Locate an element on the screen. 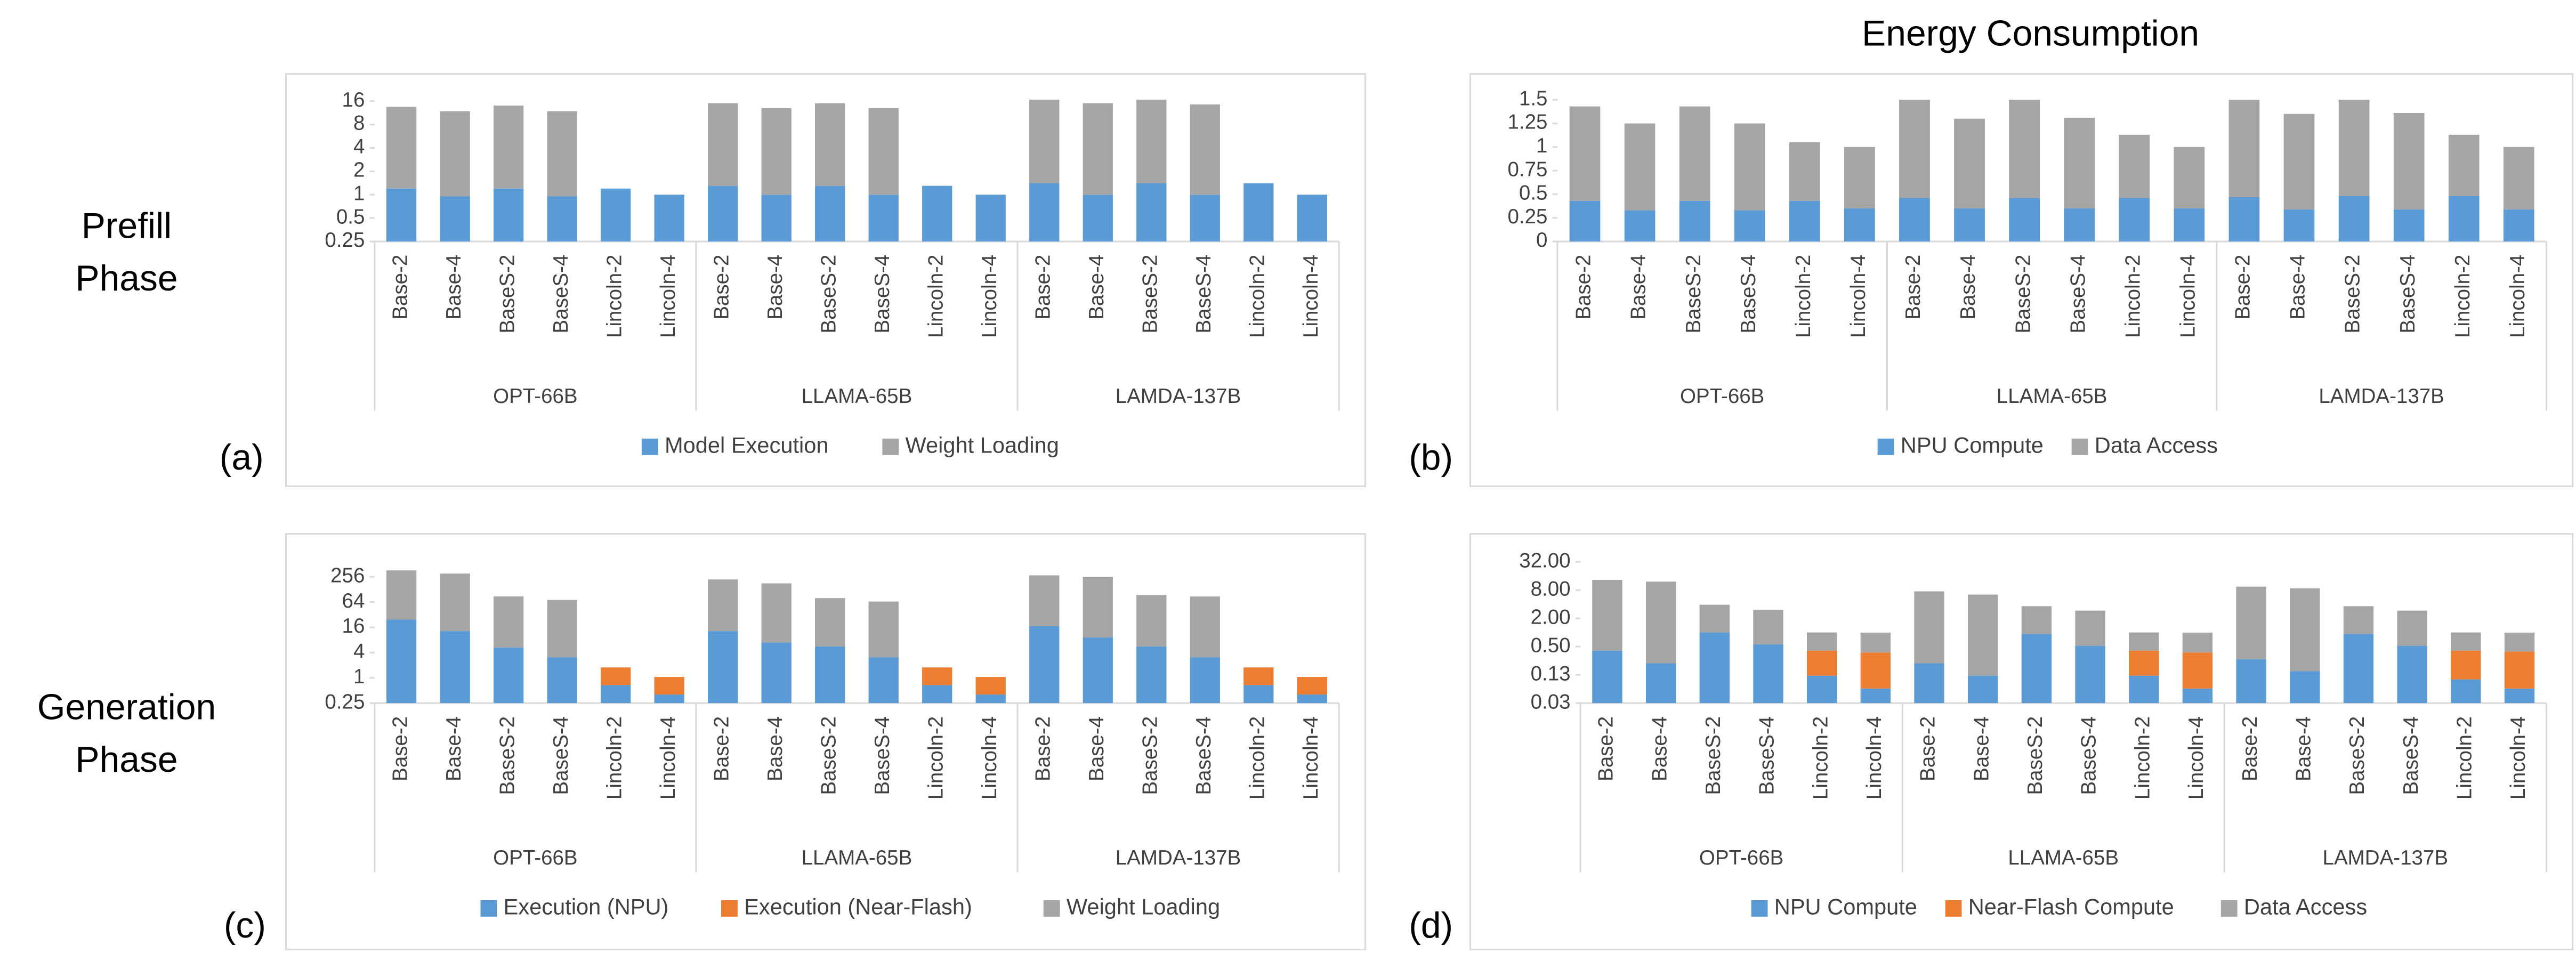 The height and width of the screenshot is (961, 2576). figure-title: Energy Consumption is located at coordinates (2031, 34).